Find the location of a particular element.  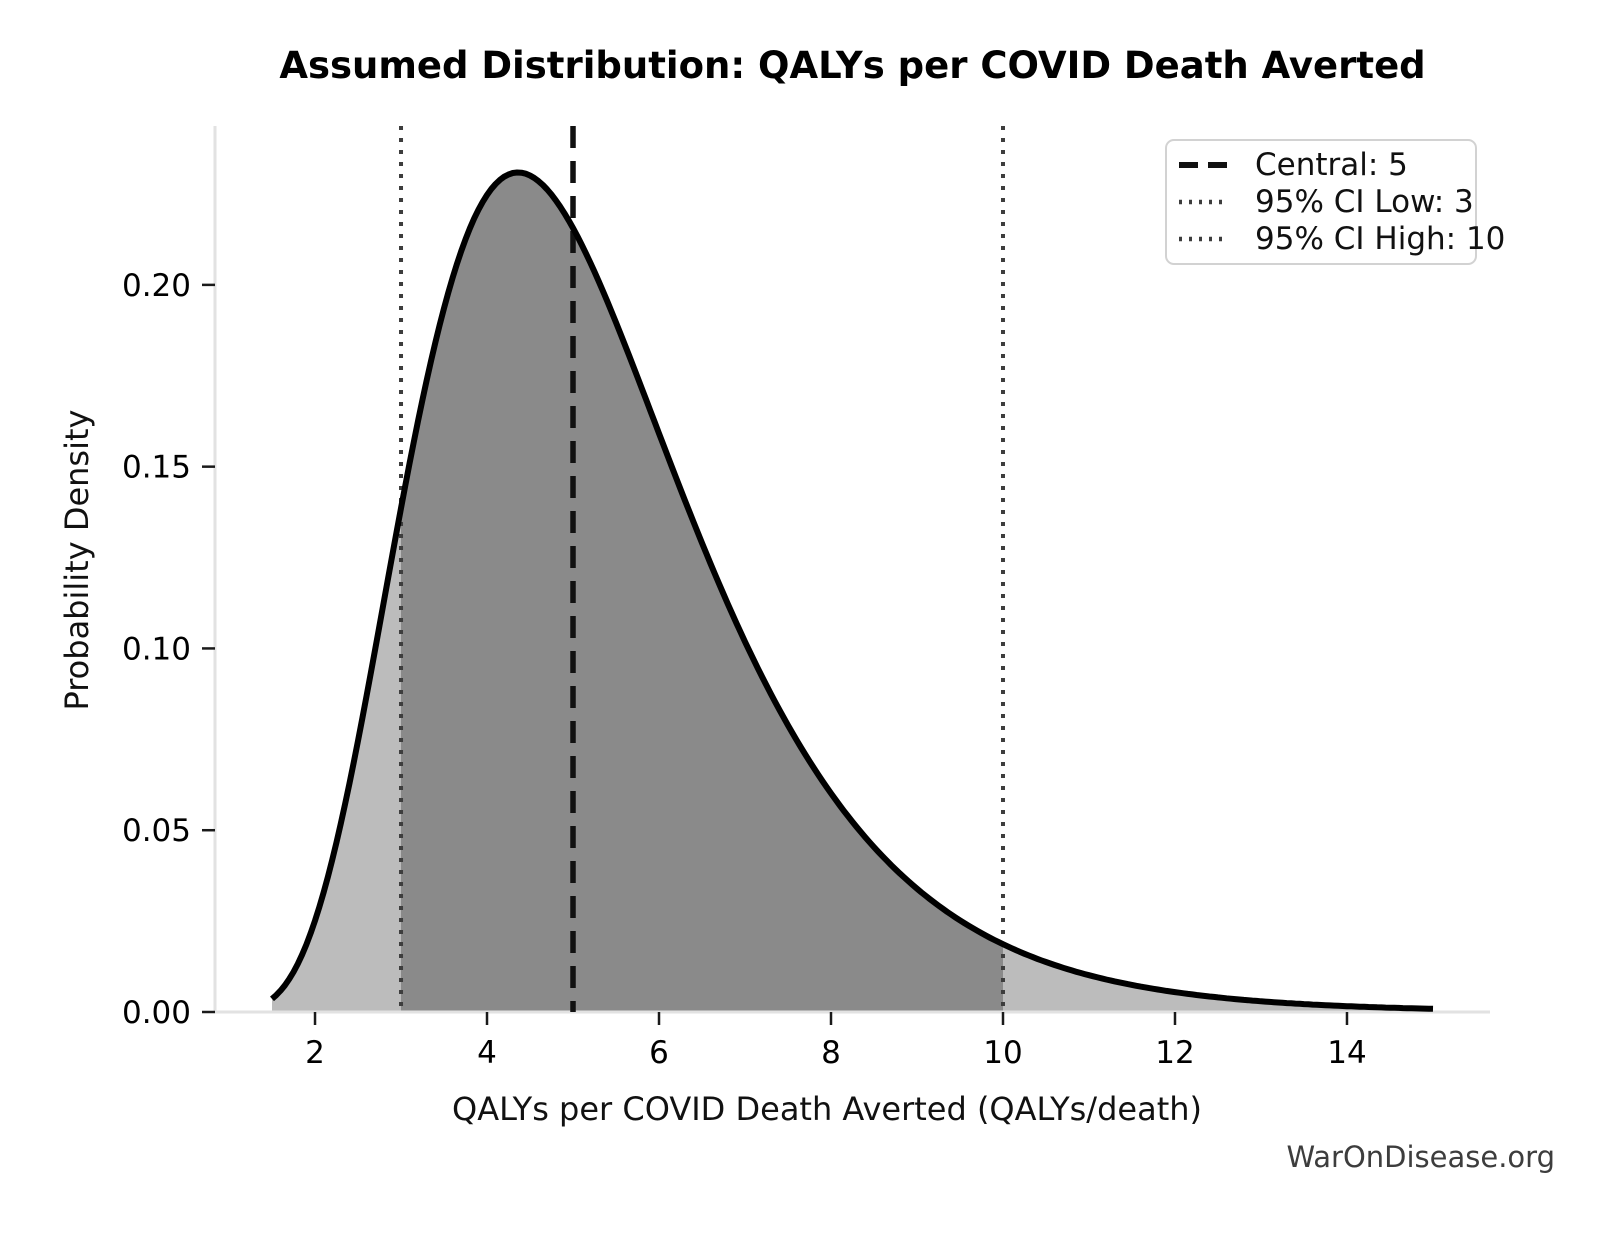

y-tick-label: 0.10 is located at coordinates (156, 649).